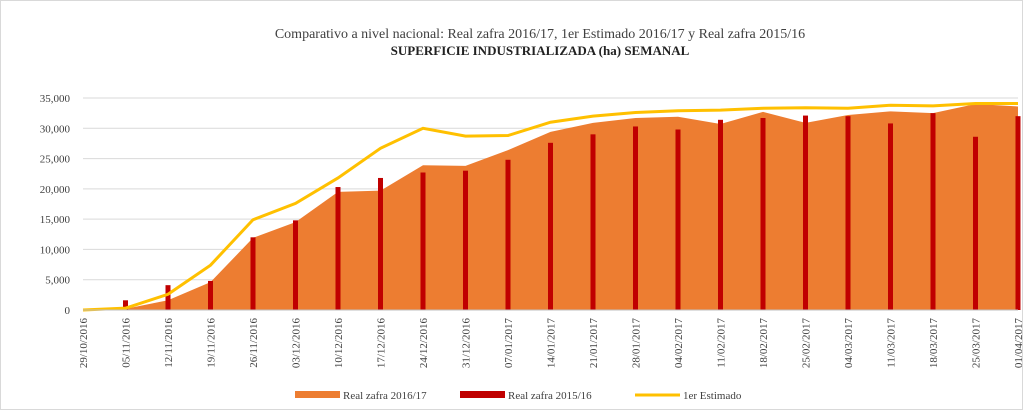  I want to click on legend-label: Real zafra 2016/17, so click(385, 396).